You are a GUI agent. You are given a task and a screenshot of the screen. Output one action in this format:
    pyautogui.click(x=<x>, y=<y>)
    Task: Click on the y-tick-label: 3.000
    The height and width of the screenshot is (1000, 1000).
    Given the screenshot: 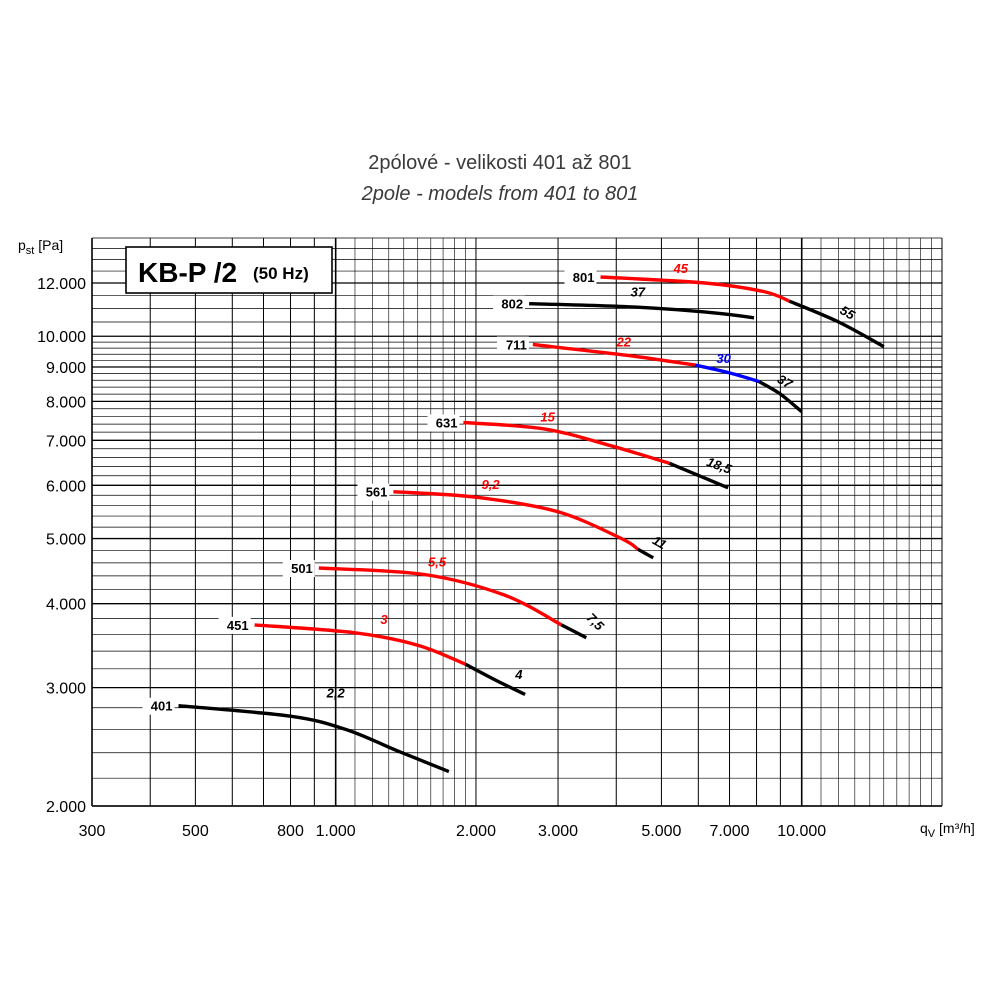 What is the action you would take?
    pyautogui.click(x=66, y=689)
    